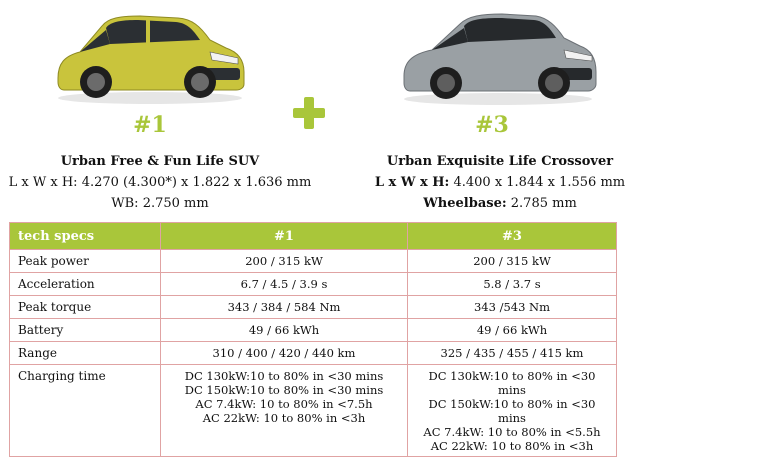  What do you see at coordinates (284, 353) in the screenshot?
I see `model-1-value: 310 / 400 / 420 / 440 km` at bounding box center [284, 353].